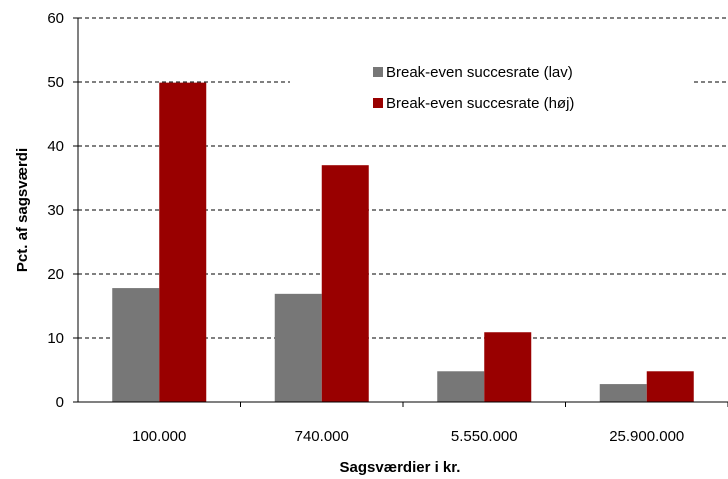 The image size is (728, 479). I want to click on x-tick-label: 5.550.000, so click(484, 436).